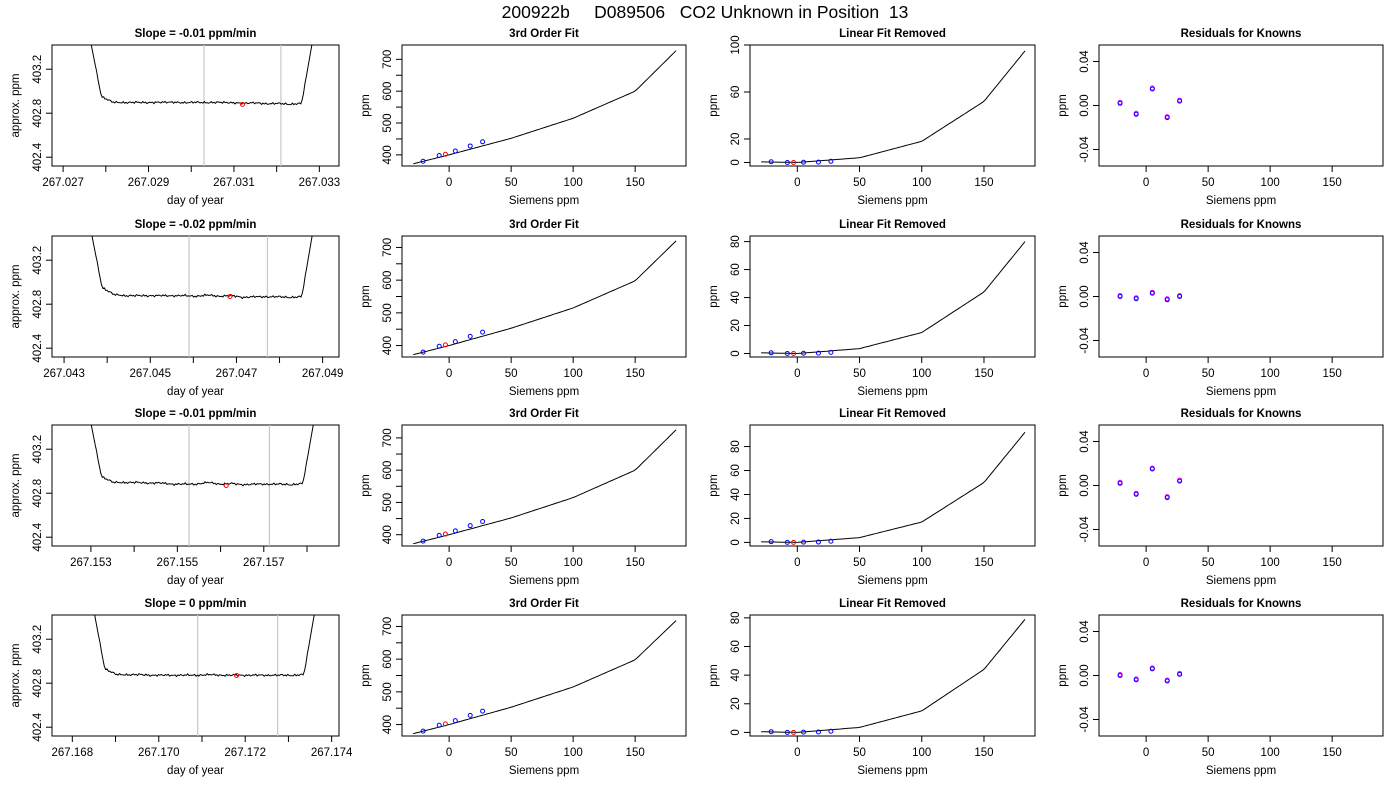 This screenshot has height=800, width=1400. What do you see at coordinates (245, 753) in the screenshot?
I see `x-tick-label: 267.172` at bounding box center [245, 753].